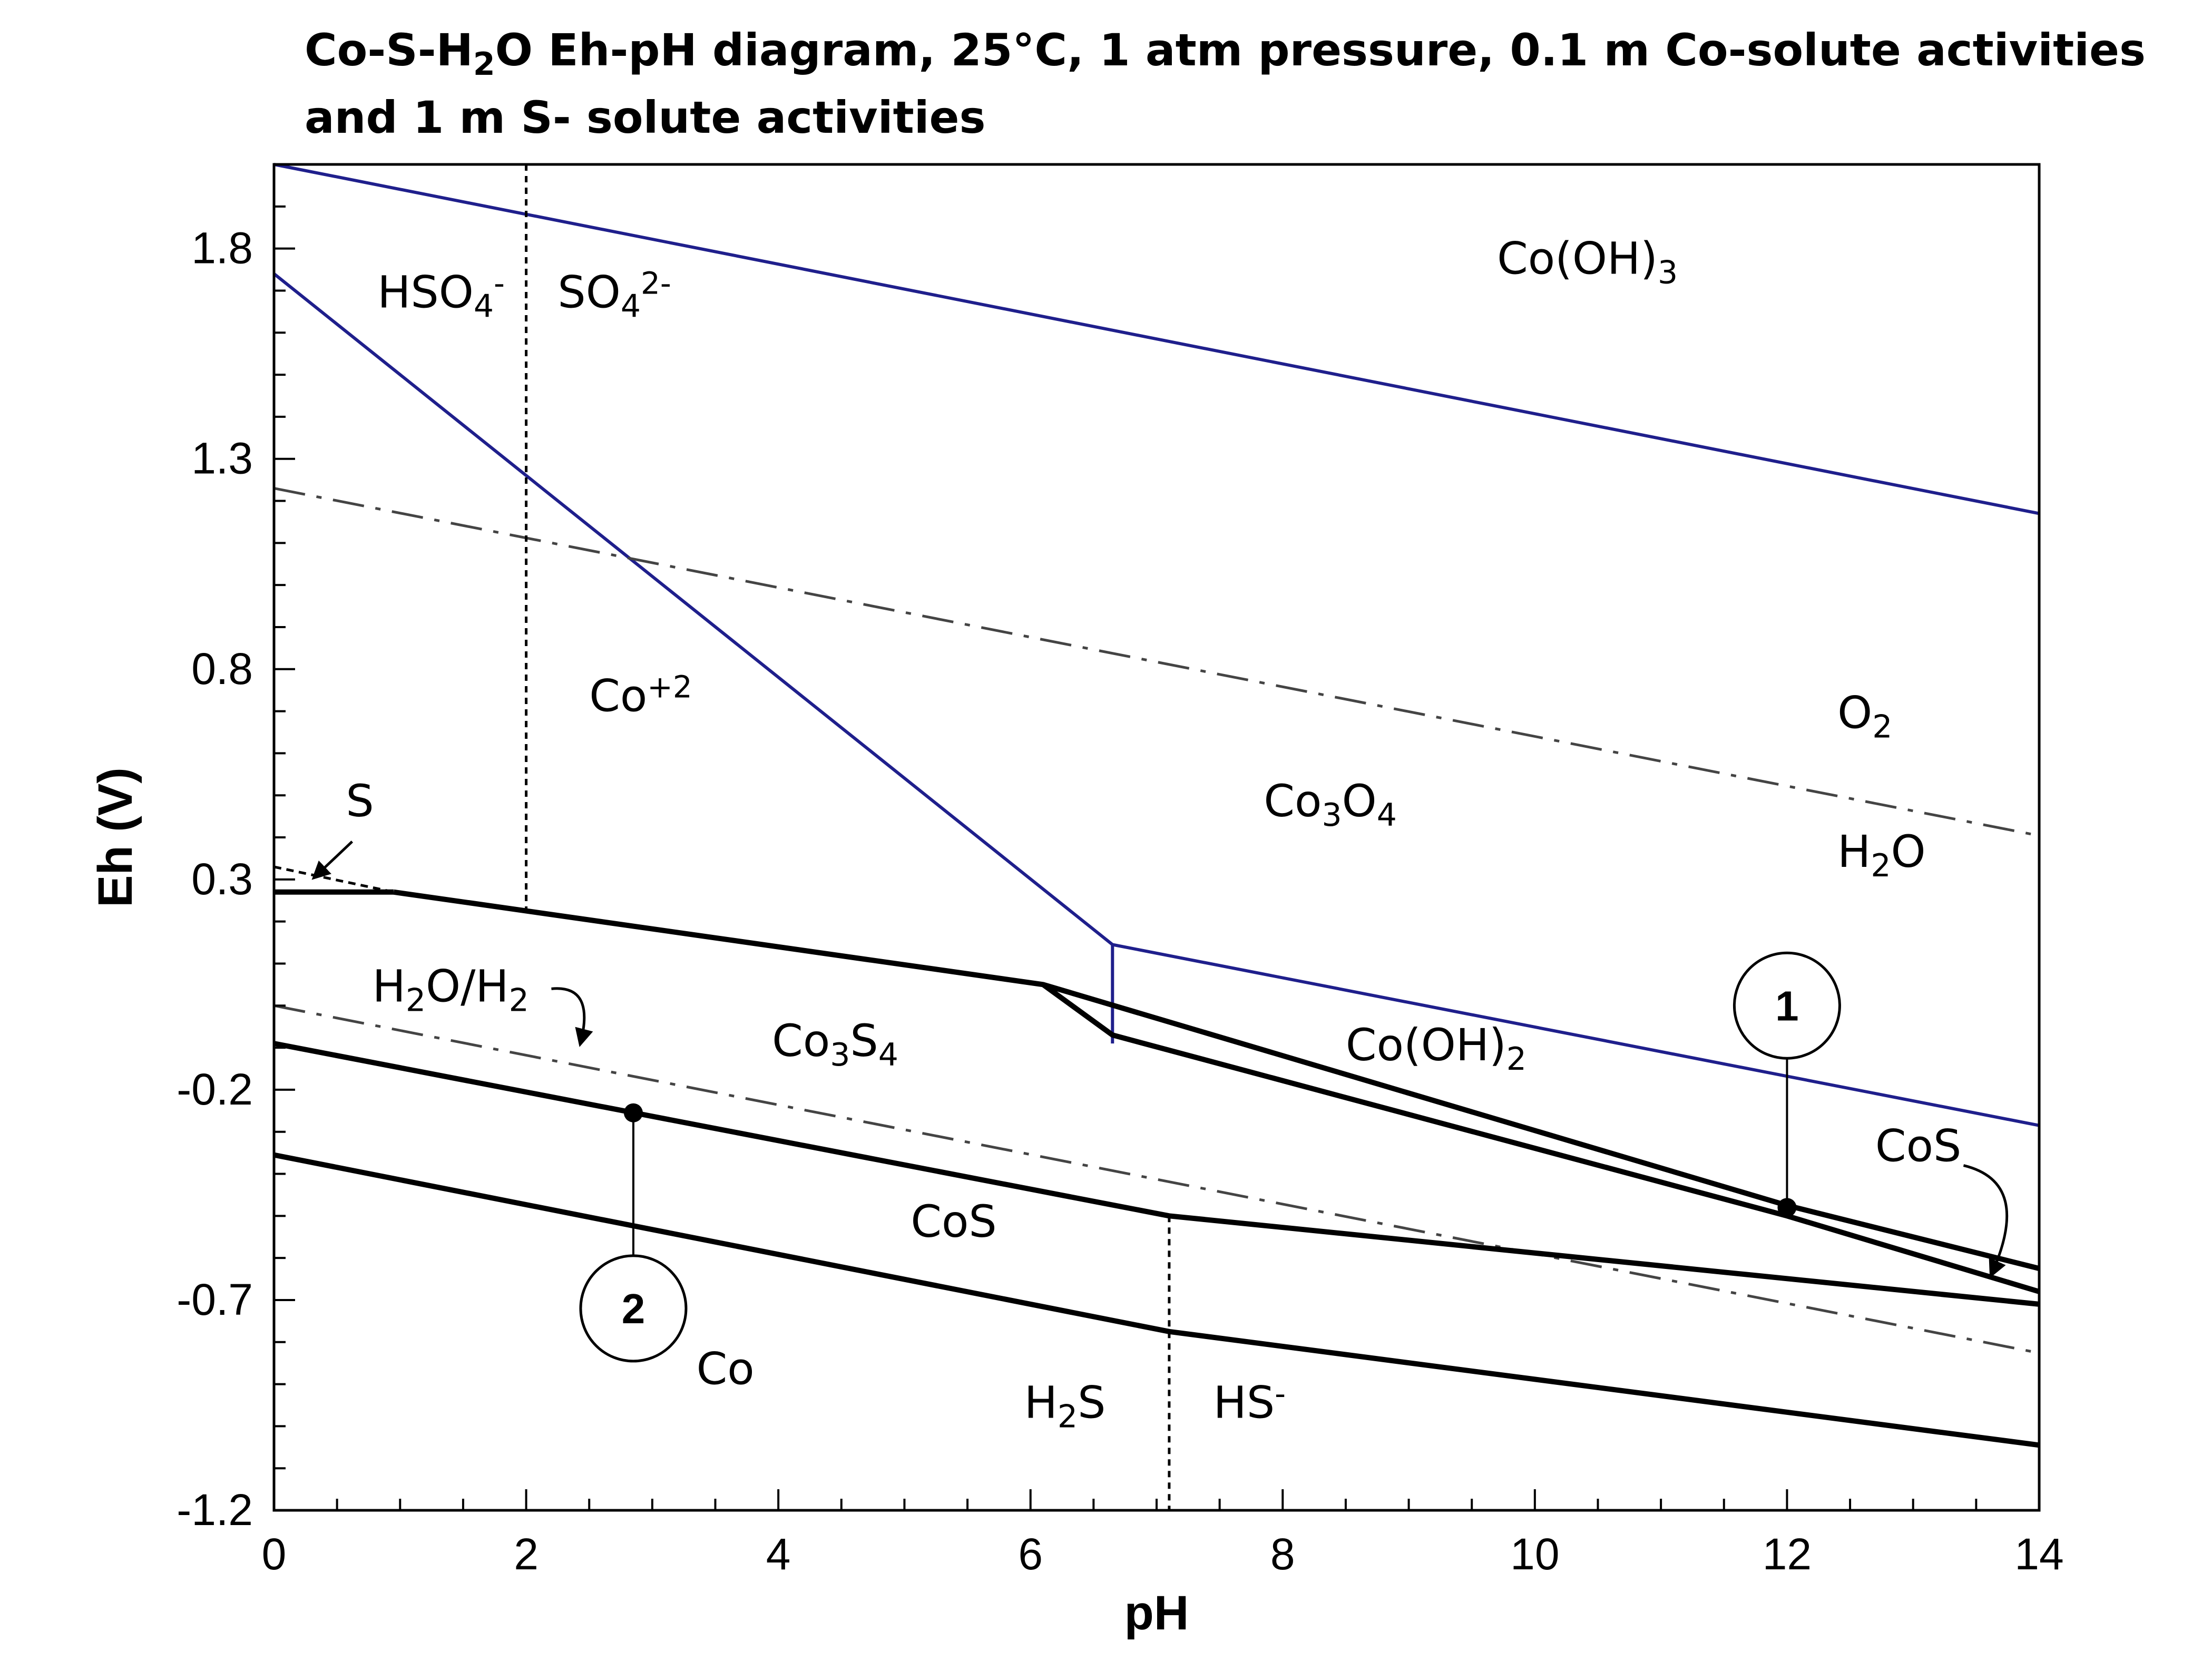 The width and height of the screenshot is (2192, 1680). What do you see at coordinates (1787, 1554) in the screenshot?
I see `x-tick-label-6: 12` at bounding box center [1787, 1554].